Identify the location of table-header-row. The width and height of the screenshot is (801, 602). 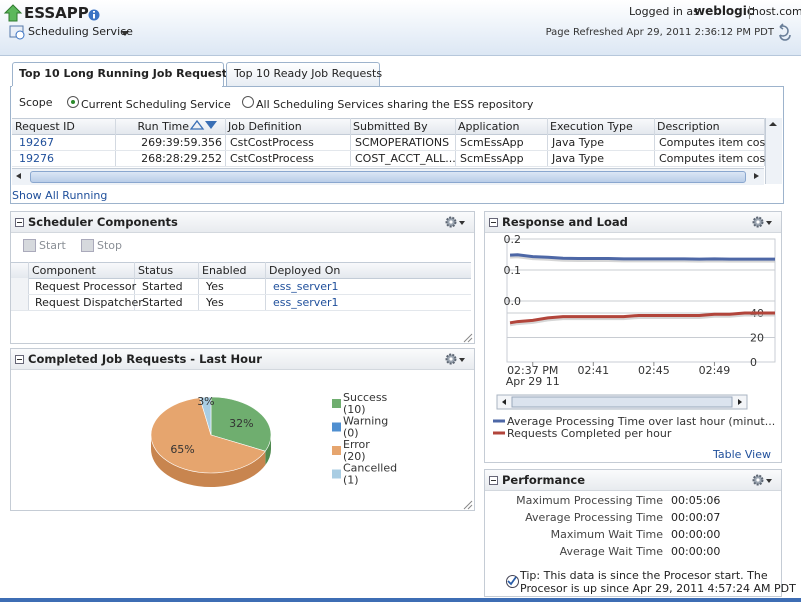
(241, 270).